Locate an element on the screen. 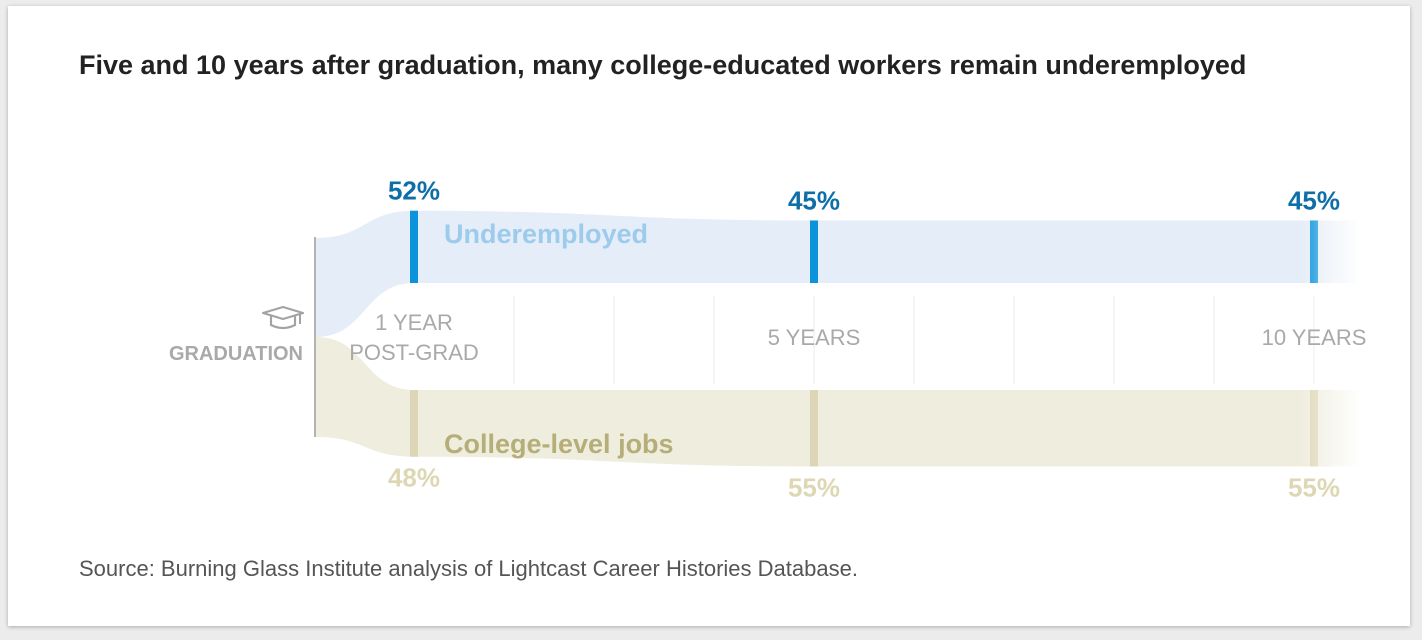 Image resolution: width=1422 pixels, height=640 pixels. origin-axis-line is located at coordinates (315, 337).